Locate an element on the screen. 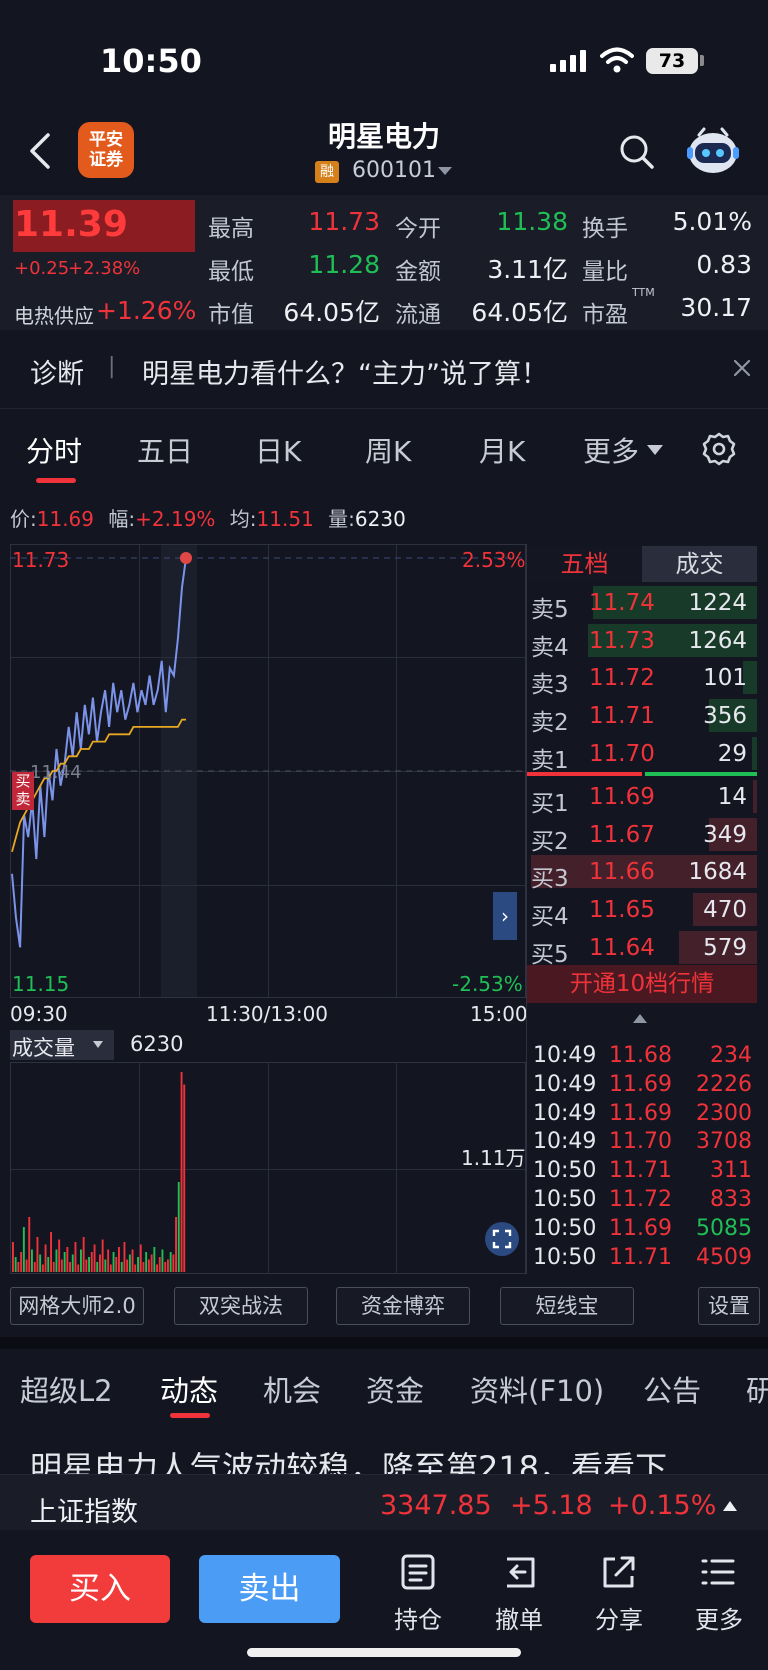 This screenshot has width=768, height=1670. order-quantity: 29 is located at coordinates (732, 753).